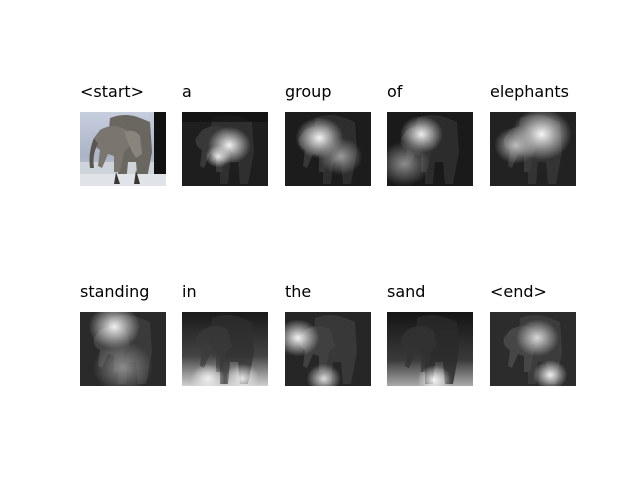 The width and height of the screenshot is (640, 480). Describe the element at coordinates (191, 292) in the screenshot. I see `word-label: in` at that location.